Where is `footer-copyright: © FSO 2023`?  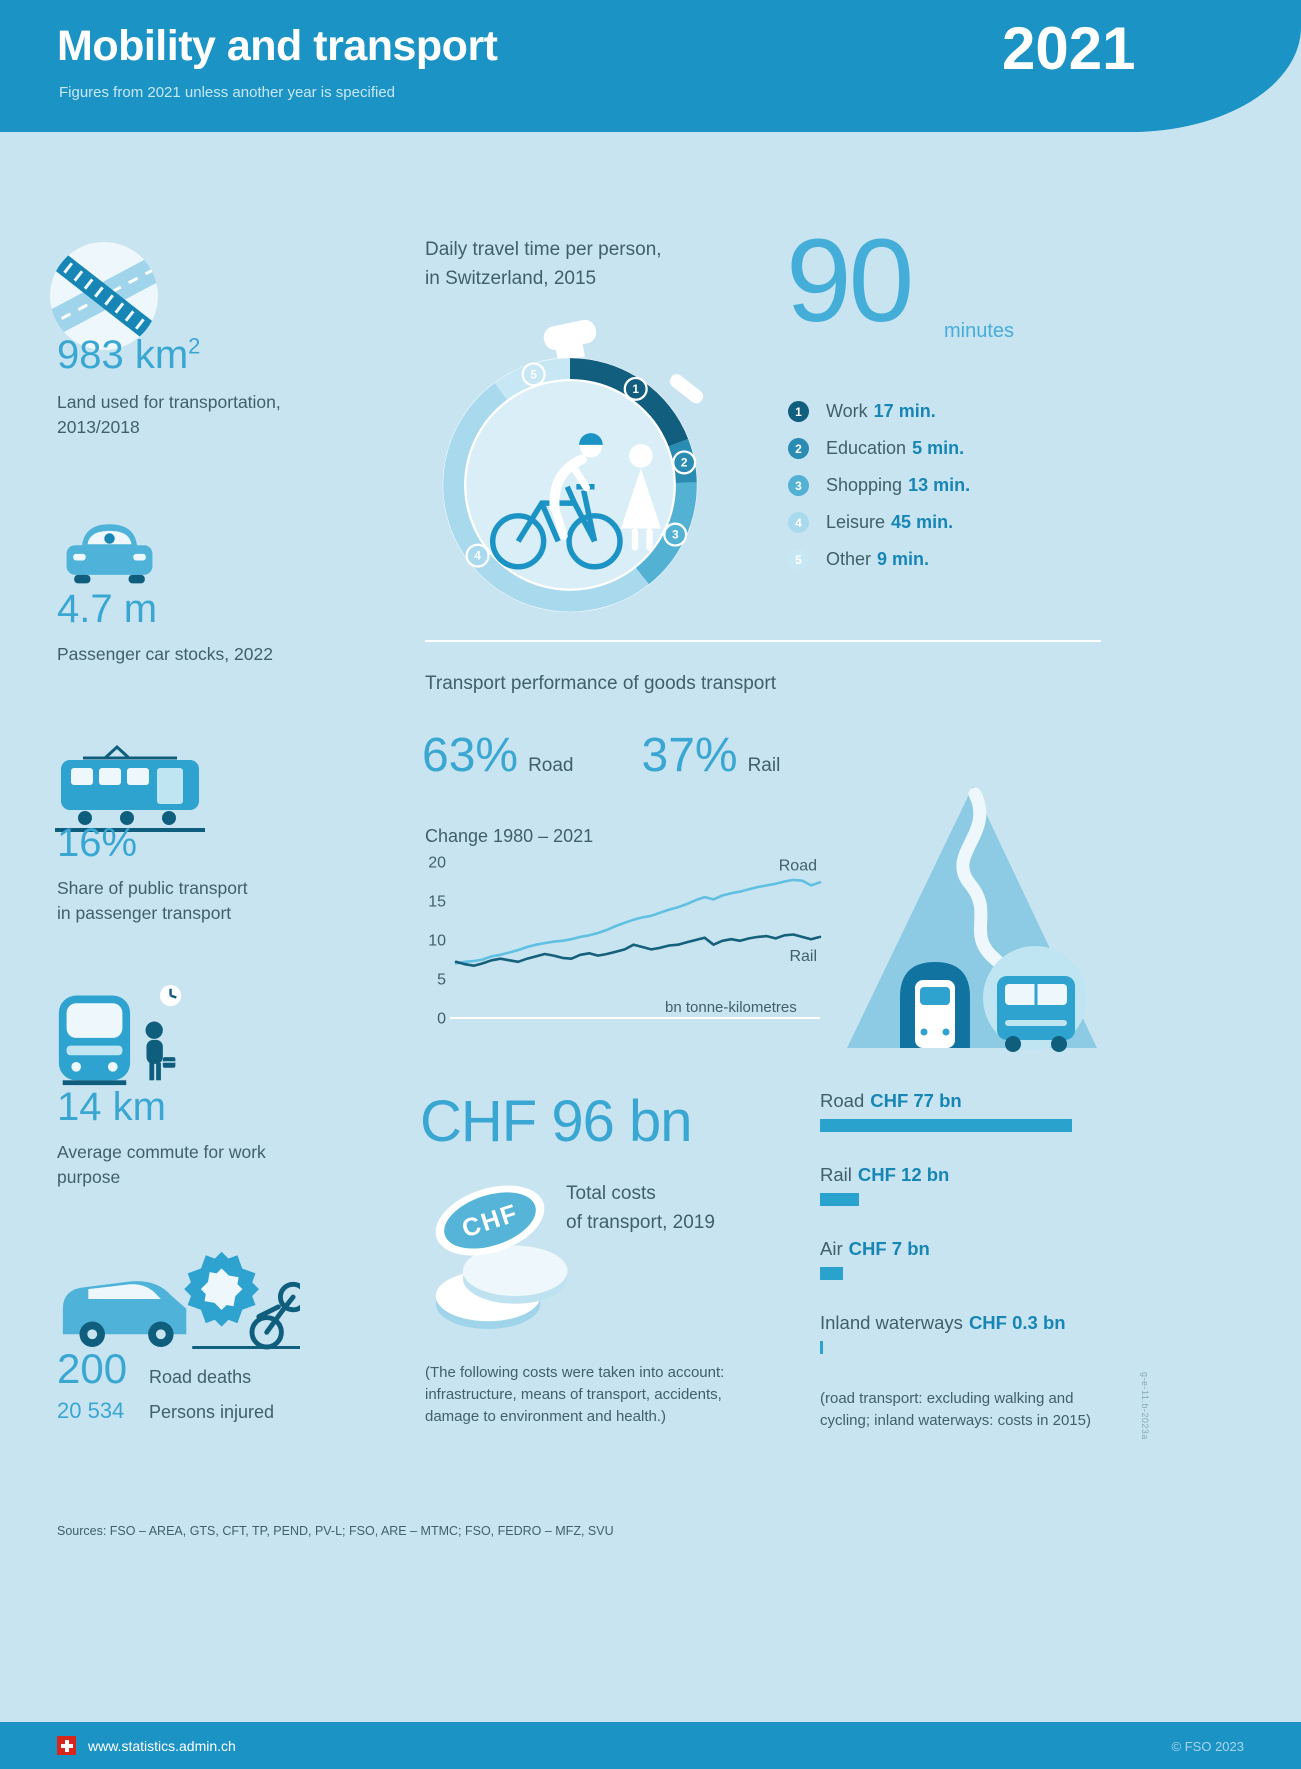 footer-copyright: © FSO 2023 is located at coordinates (1207, 1746).